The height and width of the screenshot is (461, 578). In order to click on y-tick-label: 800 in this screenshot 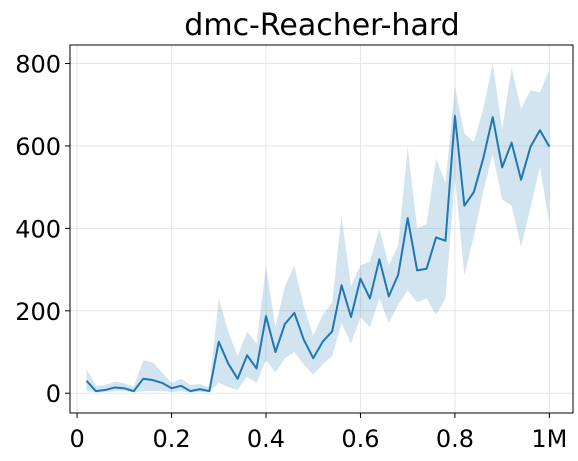, I will do `click(38, 65)`.